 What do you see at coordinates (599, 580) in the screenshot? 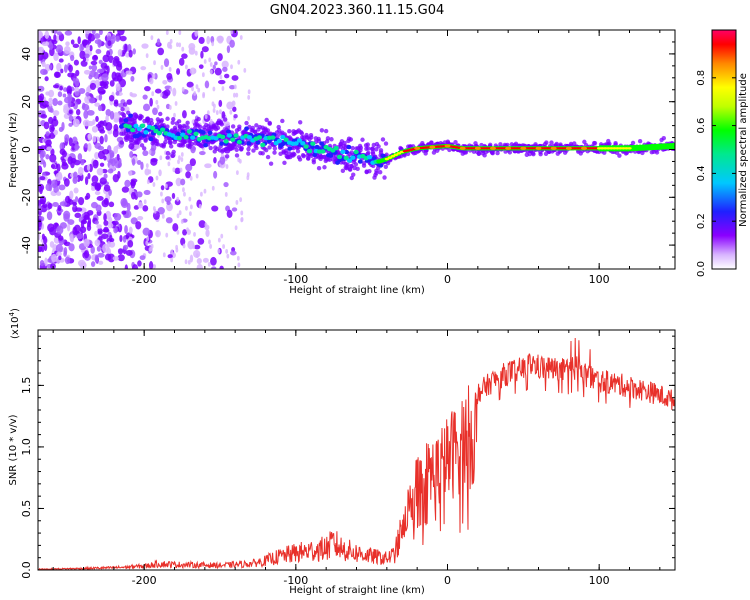
I see `x-tick-label: 100` at bounding box center [599, 580].